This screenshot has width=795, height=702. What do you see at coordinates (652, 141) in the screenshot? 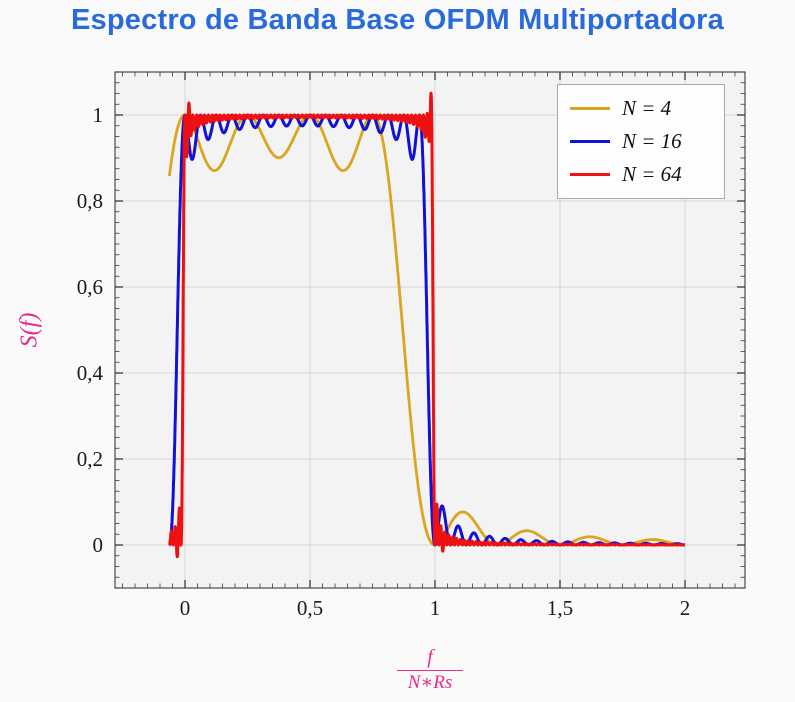
I see `legend-label-n16: N = 16` at bounding box center [652, 141].